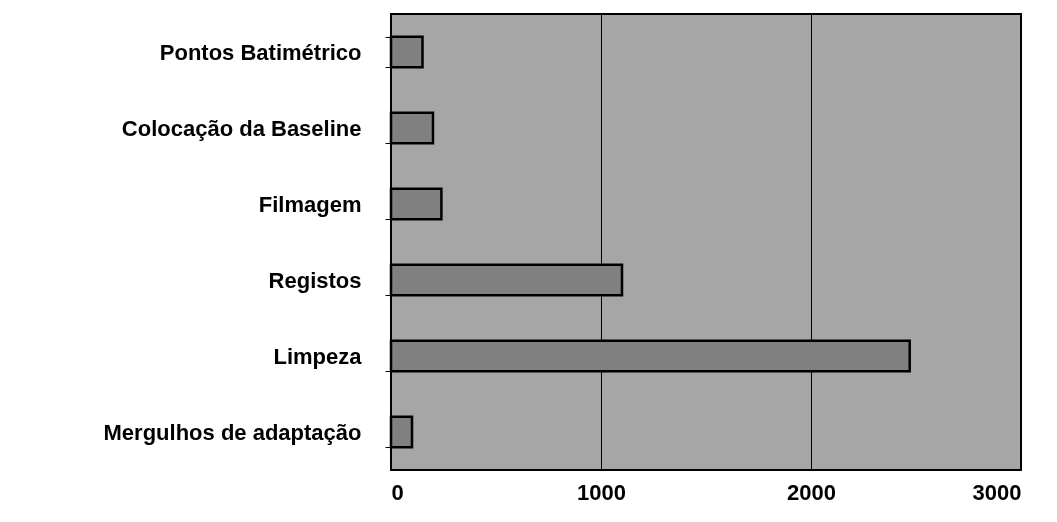 Image resolution: width=1057 pixels, height=522 pixels. Describe the element at coordinates (241, 128) in the screenshot. I see `y-tick-label: Colocação da Baseline` at that location.